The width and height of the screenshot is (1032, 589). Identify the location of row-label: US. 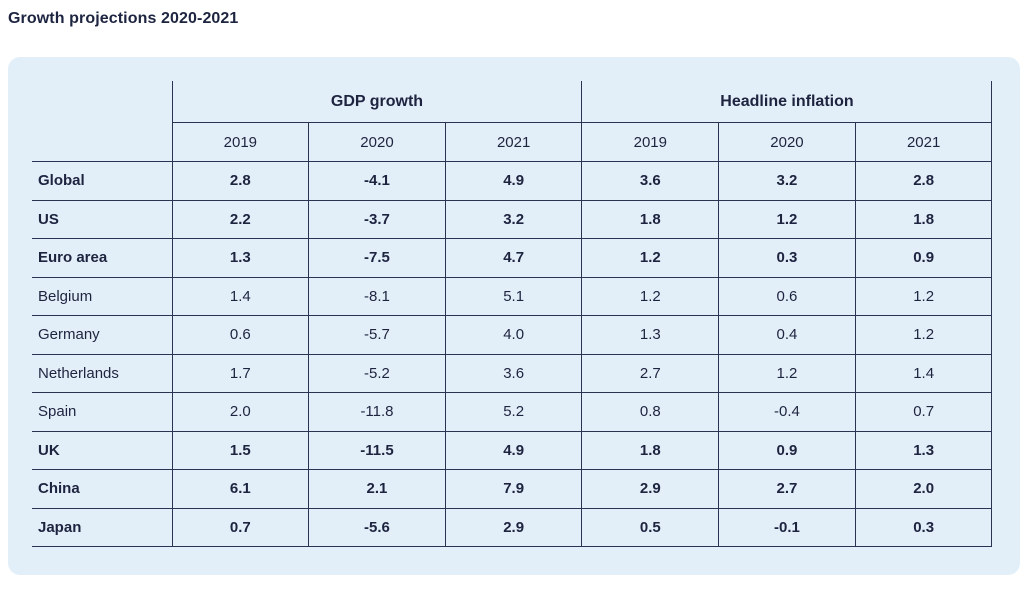
(102, 219).